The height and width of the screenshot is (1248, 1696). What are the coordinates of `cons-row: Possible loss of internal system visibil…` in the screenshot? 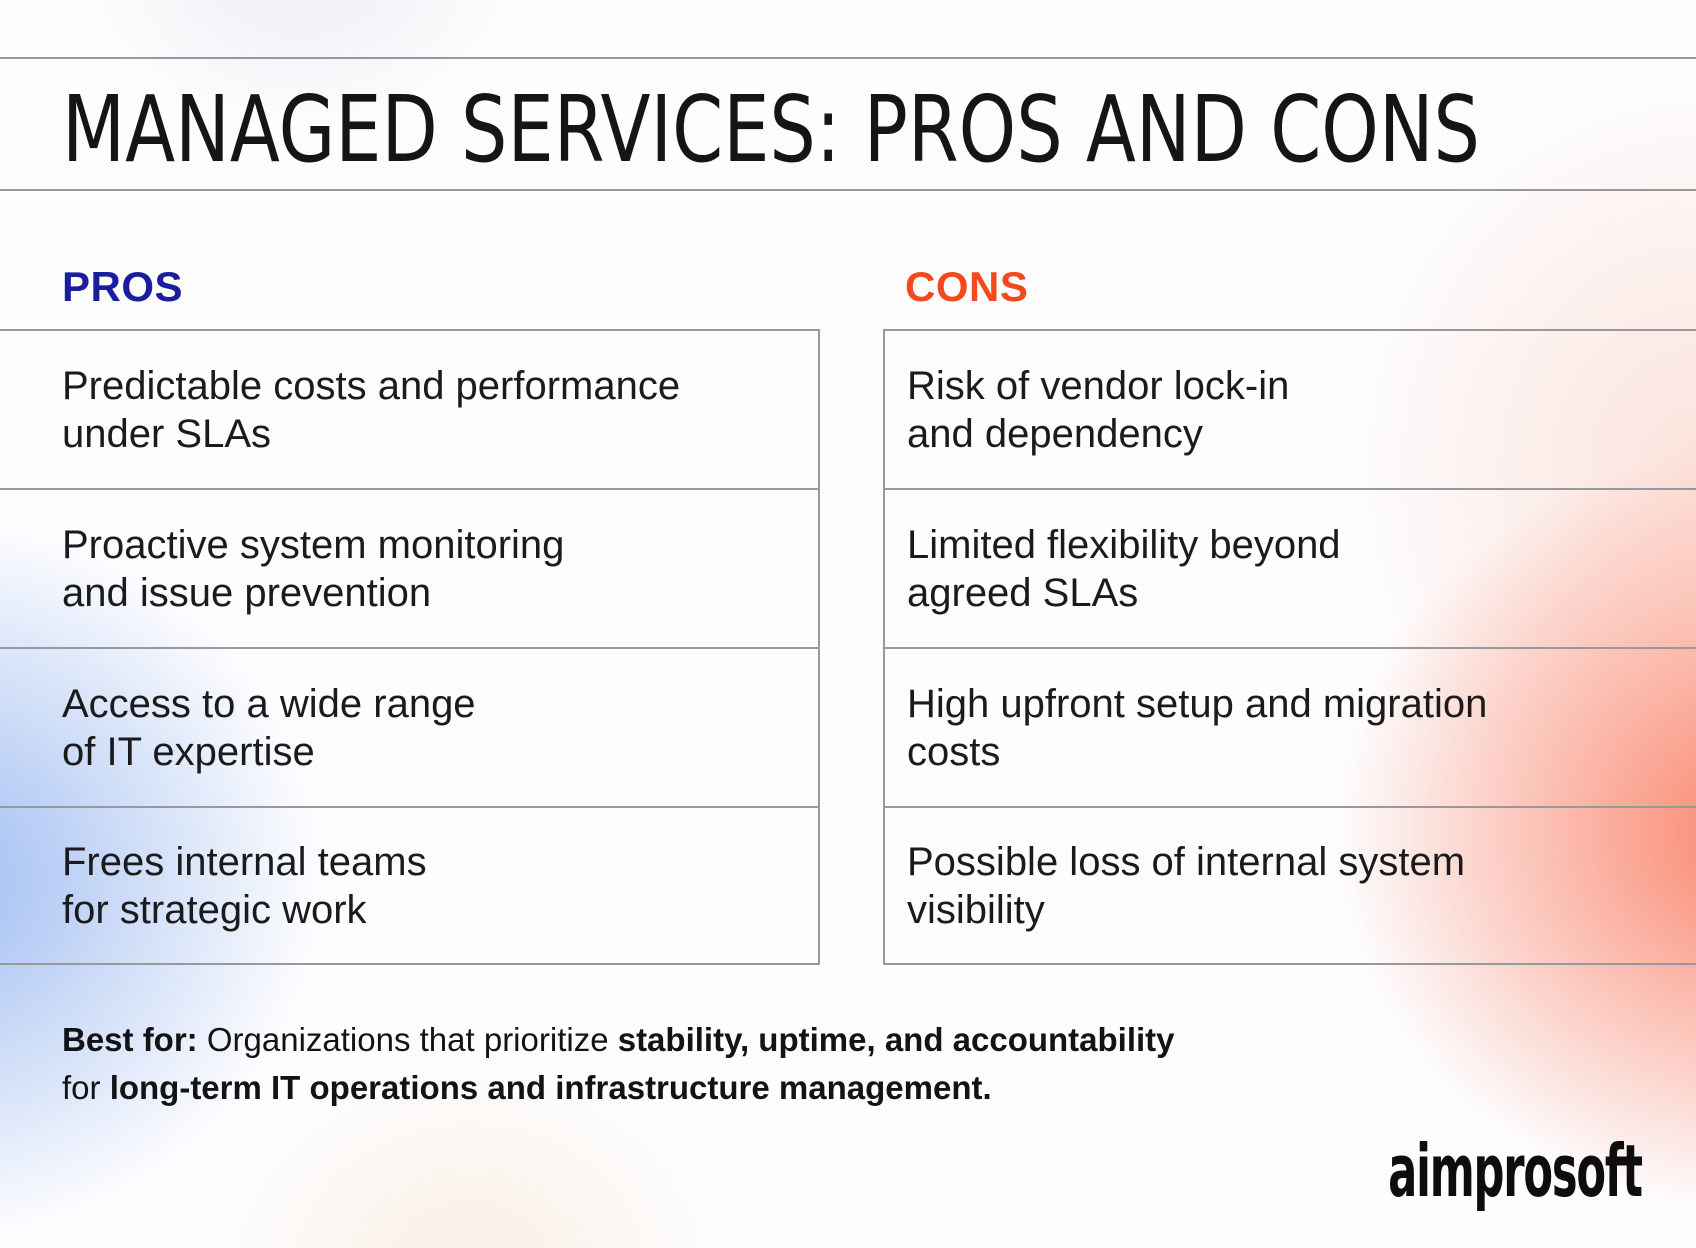 It's located at (1290, 885).